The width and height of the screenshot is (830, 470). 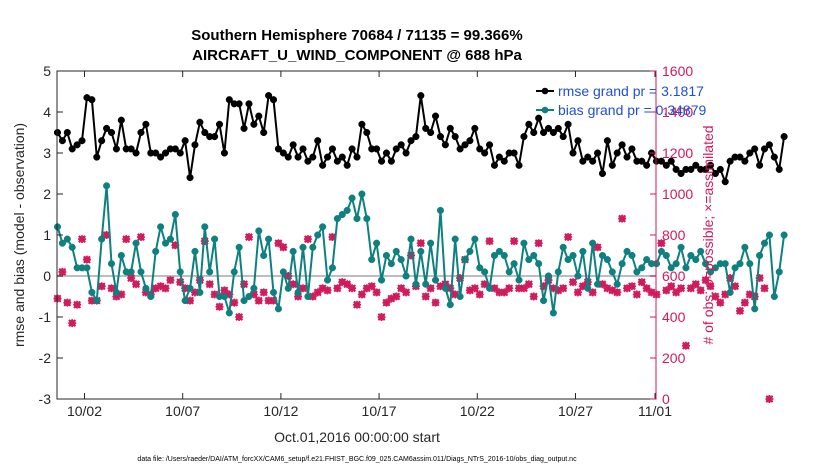 What do you see at coordinates (477, 411) in the screenshot?
I see `x-tick-label: 10/22` at bounding box center [477, 411].